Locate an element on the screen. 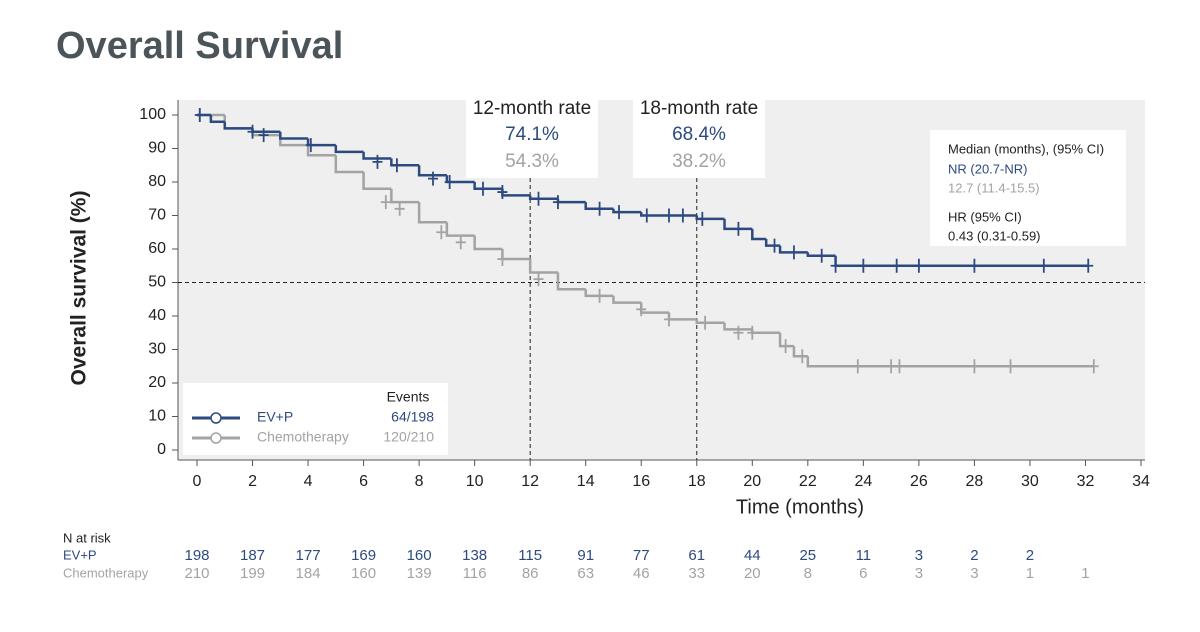 Image resolution: width=1200 pixels, height=632 pixels. y-tick-label: 40 is located at coordinates (157, 315).